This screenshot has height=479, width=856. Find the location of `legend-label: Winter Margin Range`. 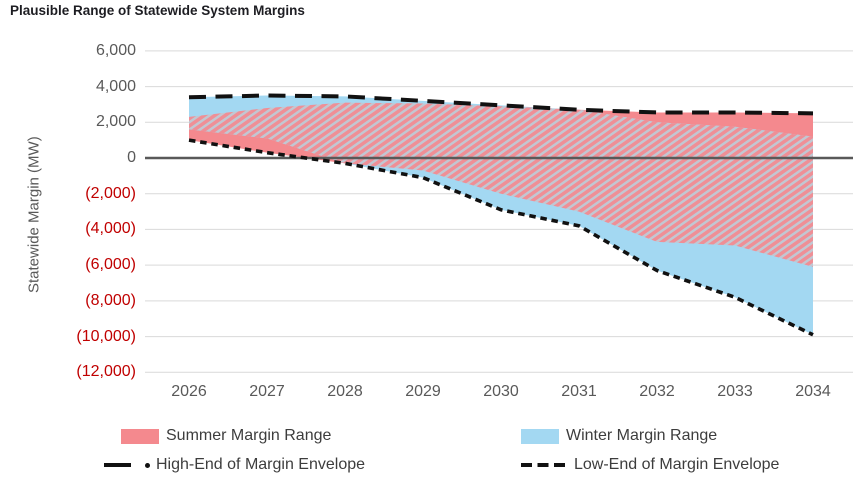

legend-label: Winter Margin Range is located at coordinates (642, 435).